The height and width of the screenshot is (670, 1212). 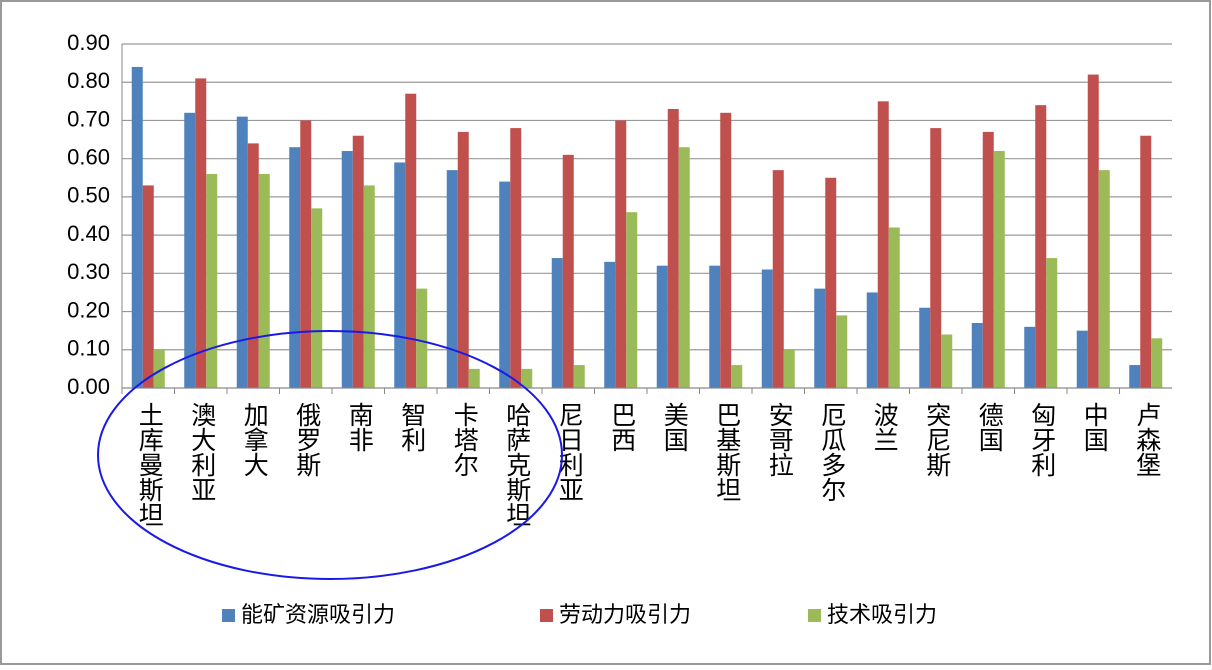 I want to click on y-tick-label: 0.90, so click(x=88, y=42).